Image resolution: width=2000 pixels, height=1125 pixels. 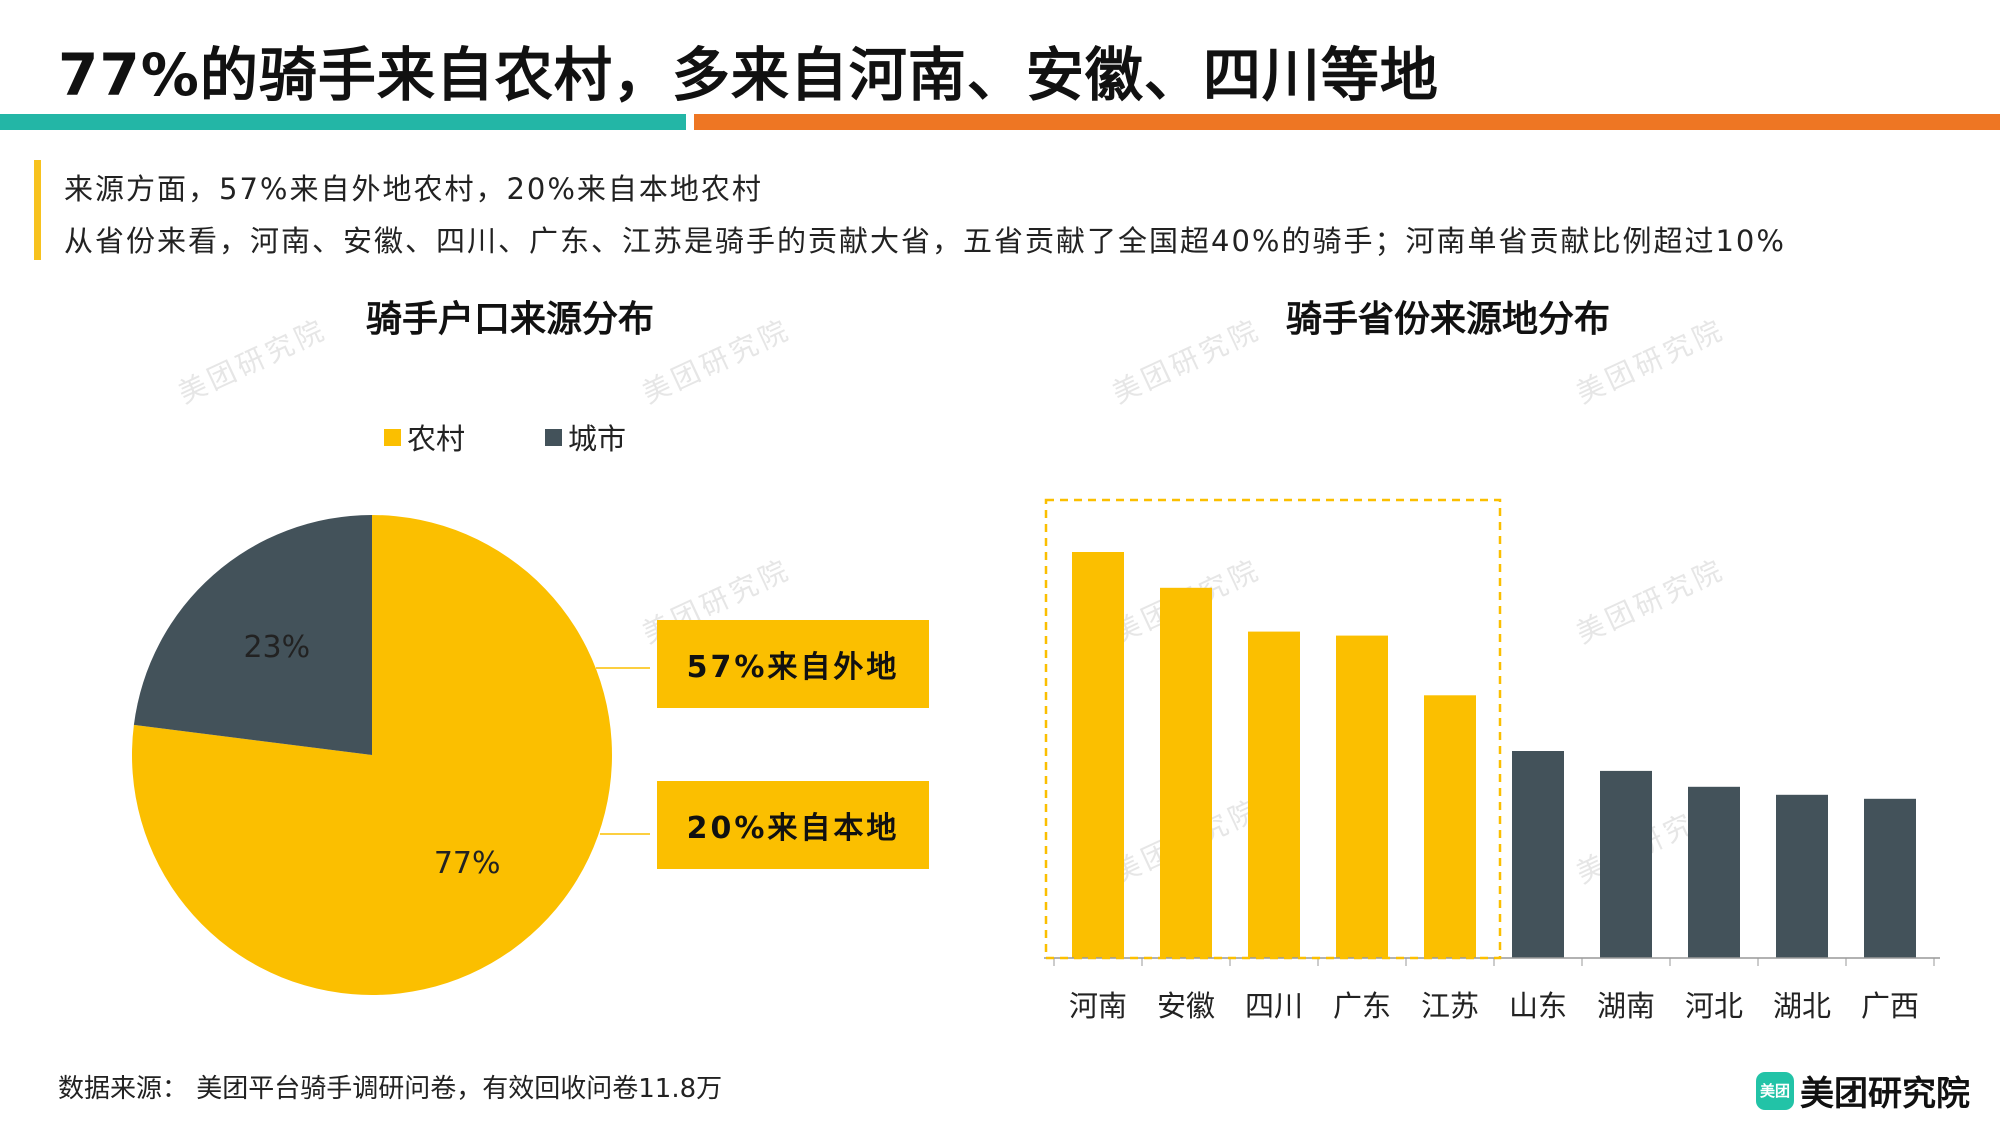 I want to click on callout-nonlocal: 57%来自外地, so click(x=793, y=664).